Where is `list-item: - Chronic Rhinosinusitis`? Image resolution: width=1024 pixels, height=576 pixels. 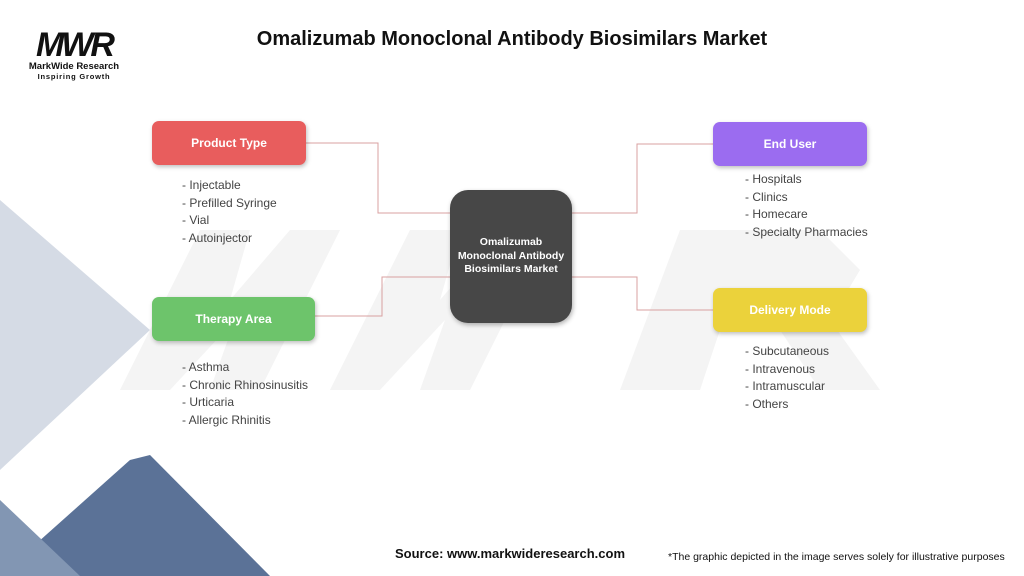 list-item: - Chronic Rhinosinusitis is located at coordinates (245, 384).